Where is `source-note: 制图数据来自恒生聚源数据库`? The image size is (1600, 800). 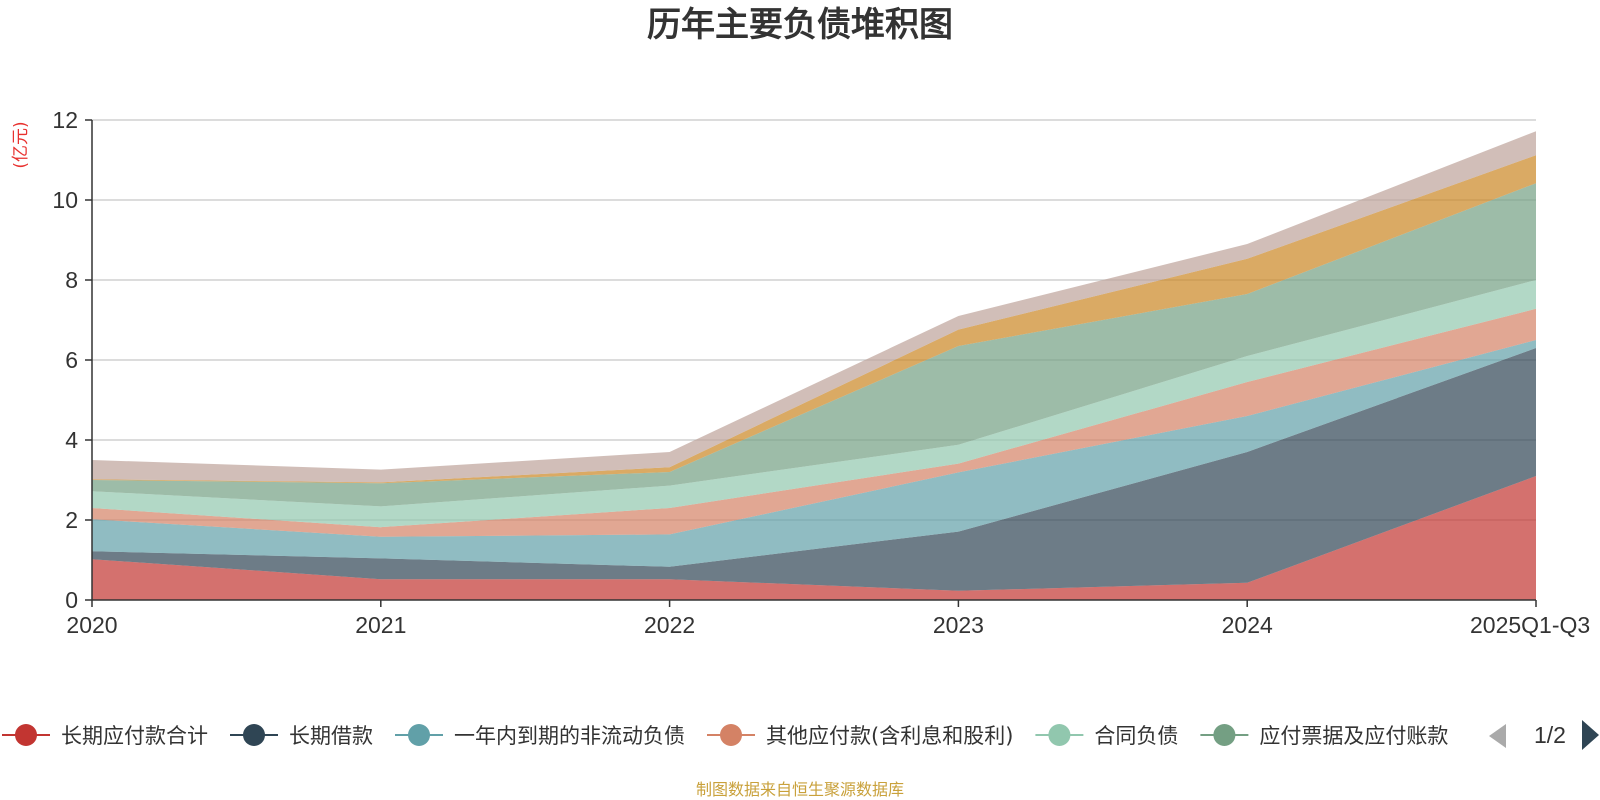
source-note: 制图数据来自恒生聚源数据库 is located at coordinates (800, 789).